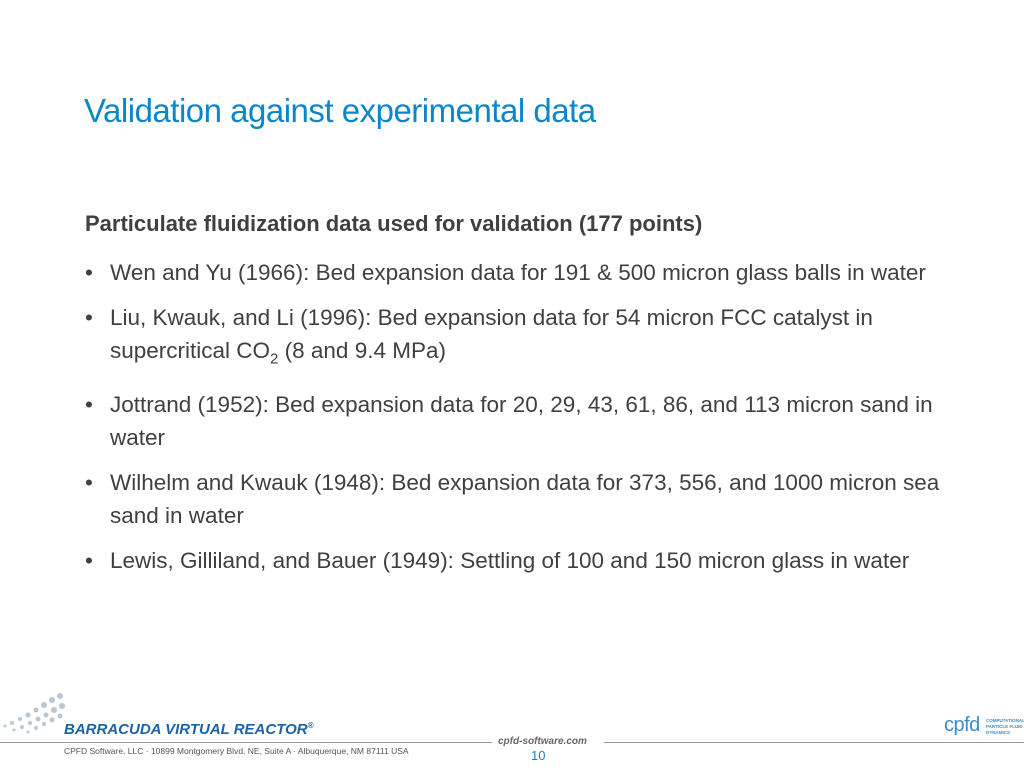  I want to click on subscript: 2, so click(274, 359).